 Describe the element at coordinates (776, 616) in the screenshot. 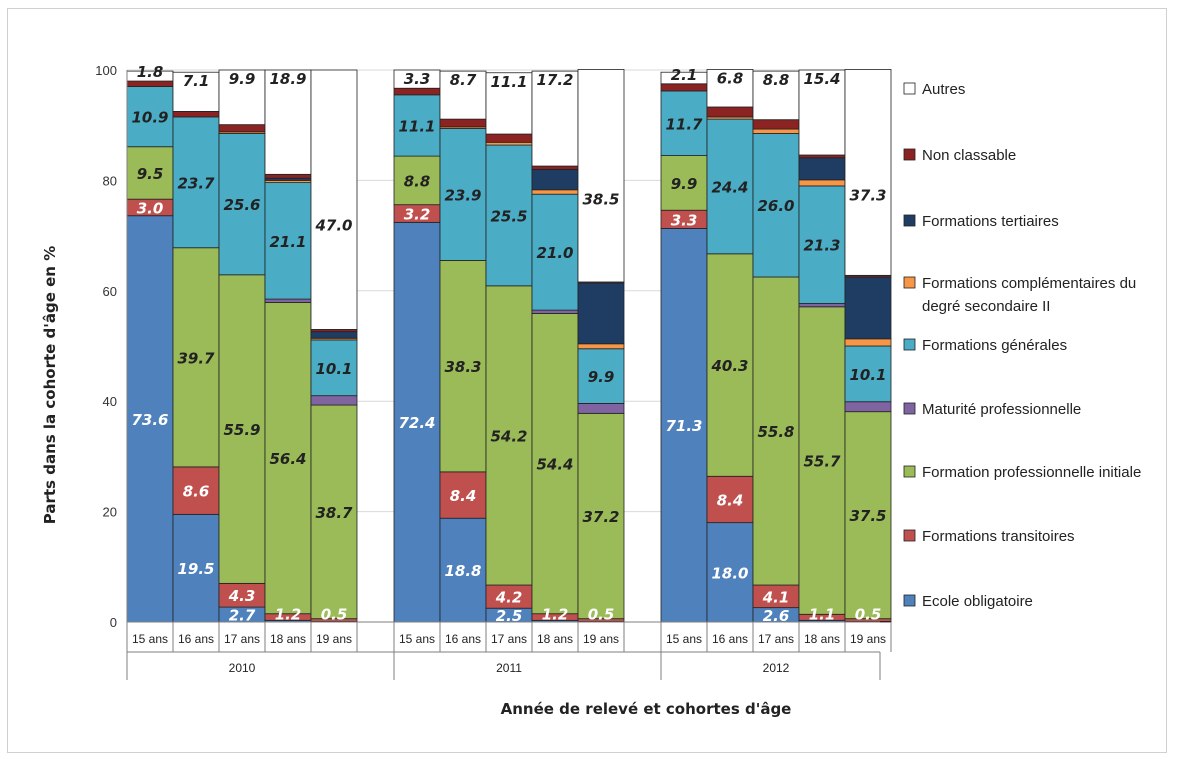

I see `data-label: 2.6` at that location.